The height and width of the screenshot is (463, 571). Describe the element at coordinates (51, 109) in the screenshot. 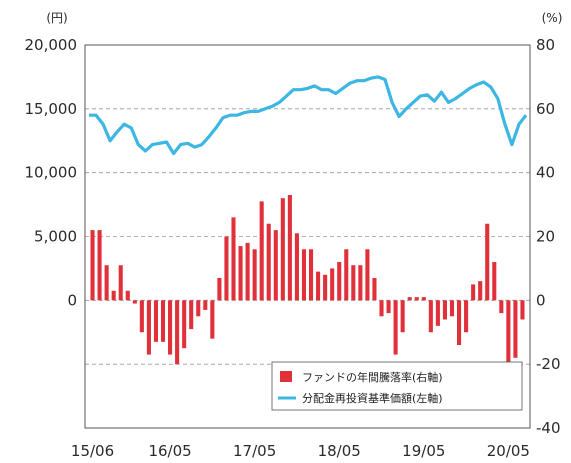

I see `left-tick-label: 15,000` at that location.